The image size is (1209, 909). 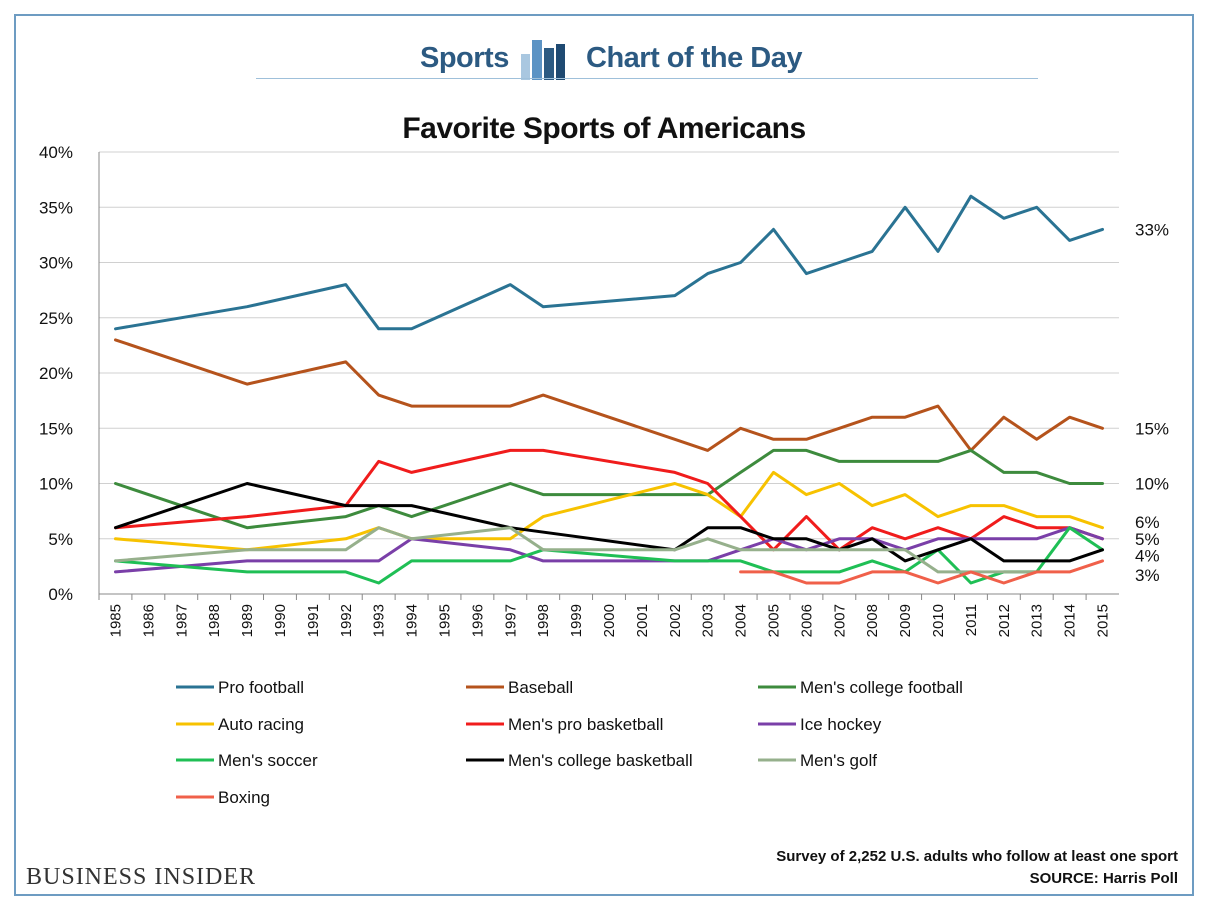 What do you see at coordinates (675, 620) in the screenshot?
I see `x-tick-label: 2002` at bounding box center [675, 620].